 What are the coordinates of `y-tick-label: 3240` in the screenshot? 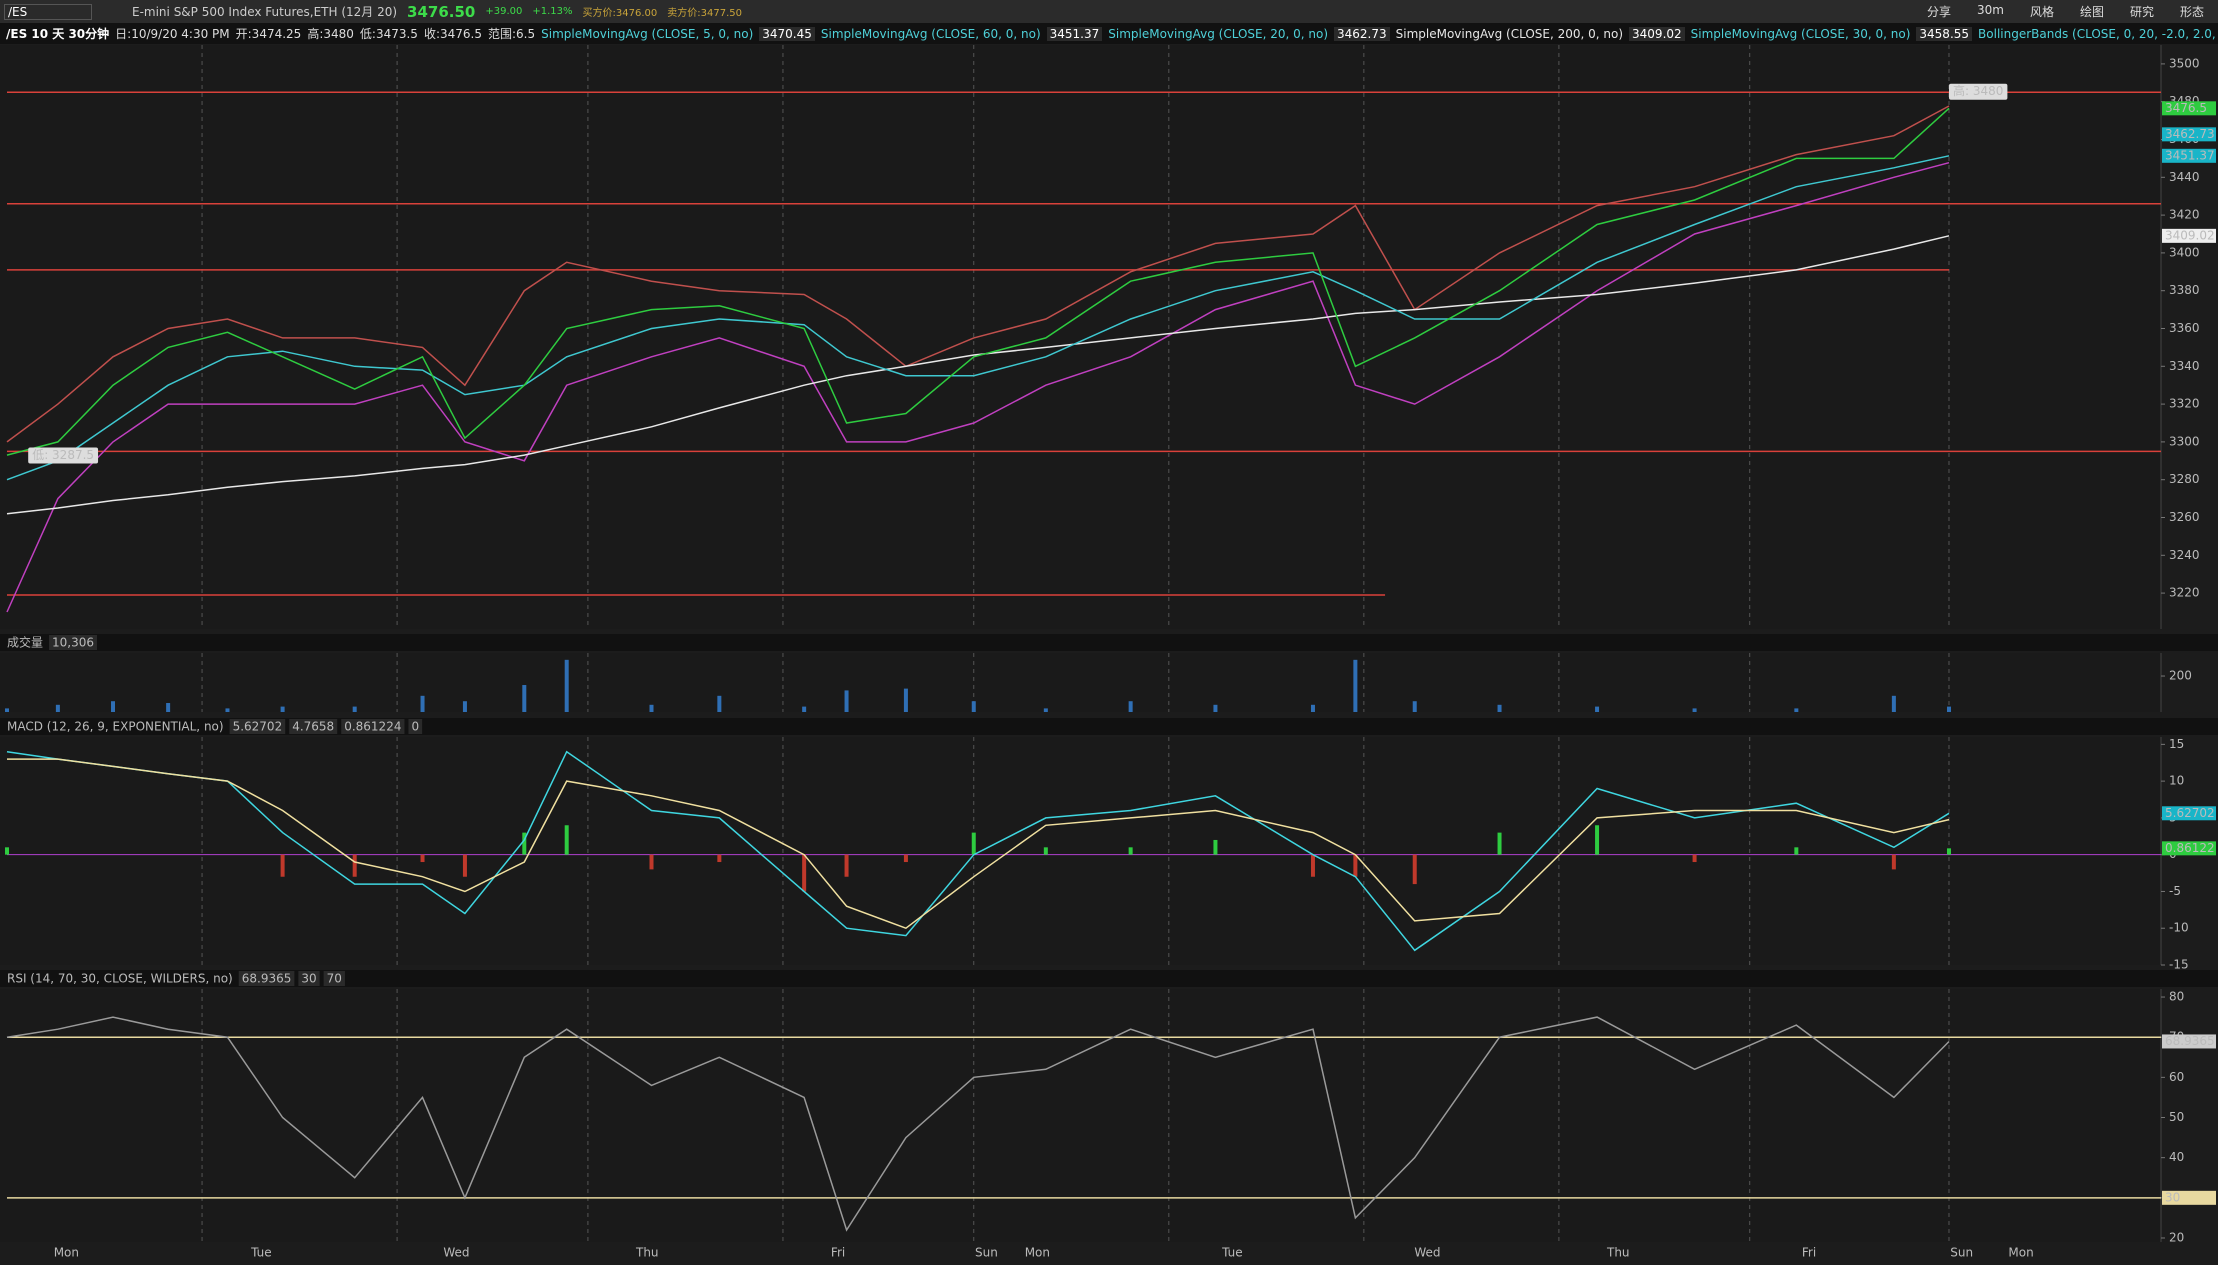 It's located at (2184, 555).